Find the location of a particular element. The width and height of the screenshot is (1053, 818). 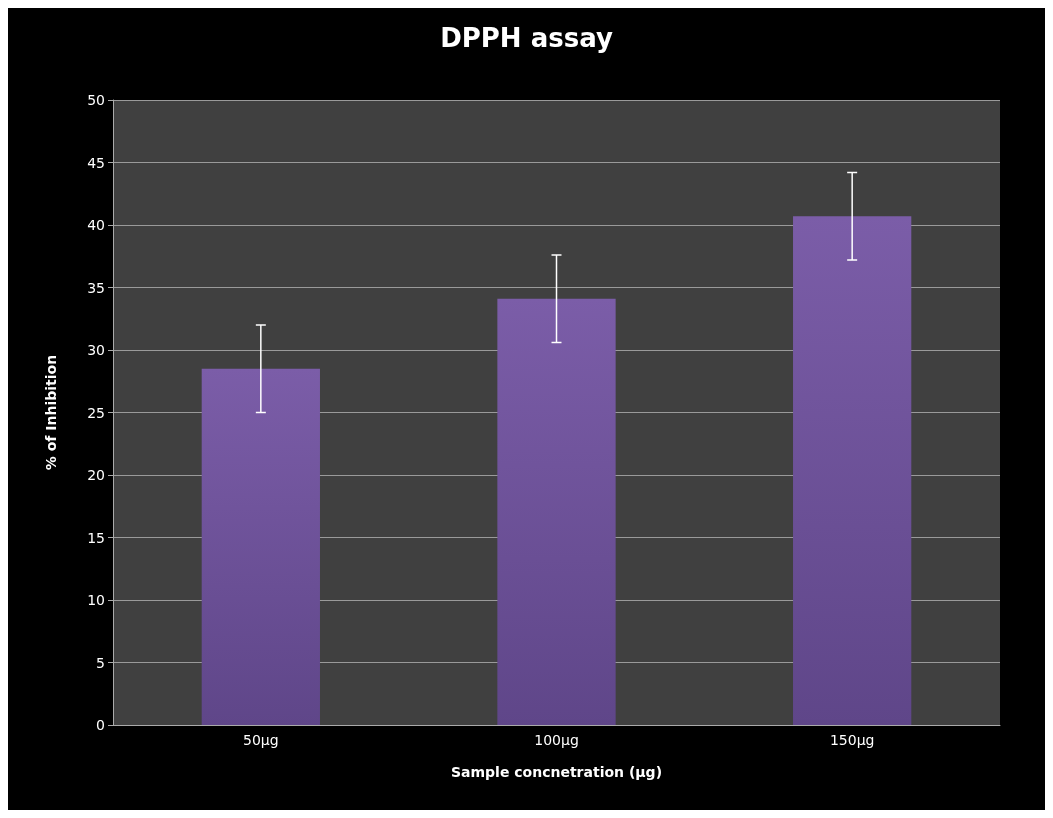

x-tick-label: 150µg is located at coordinates (852, 740).